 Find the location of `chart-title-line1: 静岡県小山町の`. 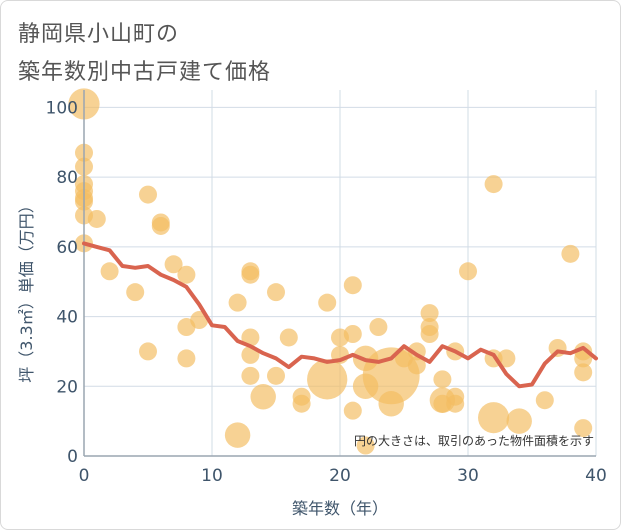

chart-title-line1: 静岡県小山町の is located at coordinates (99, 34).